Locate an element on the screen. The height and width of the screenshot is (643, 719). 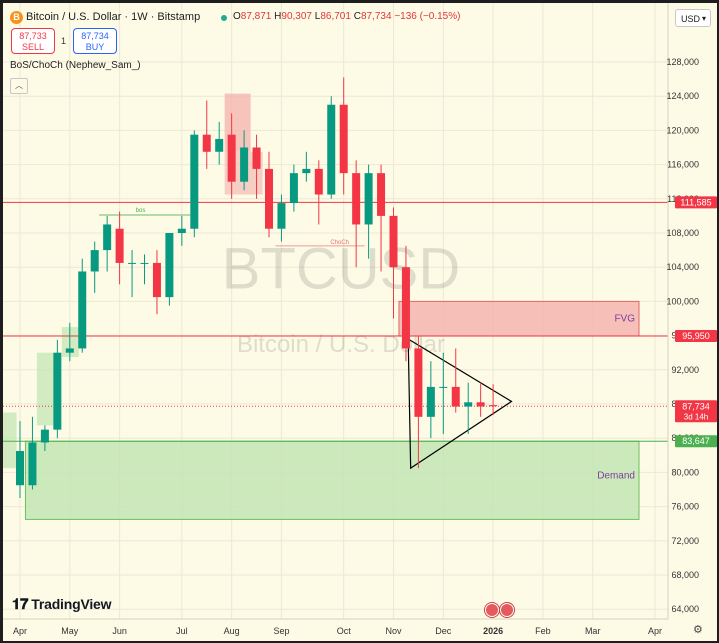
demand-zone is located at coordinates (332, 480).